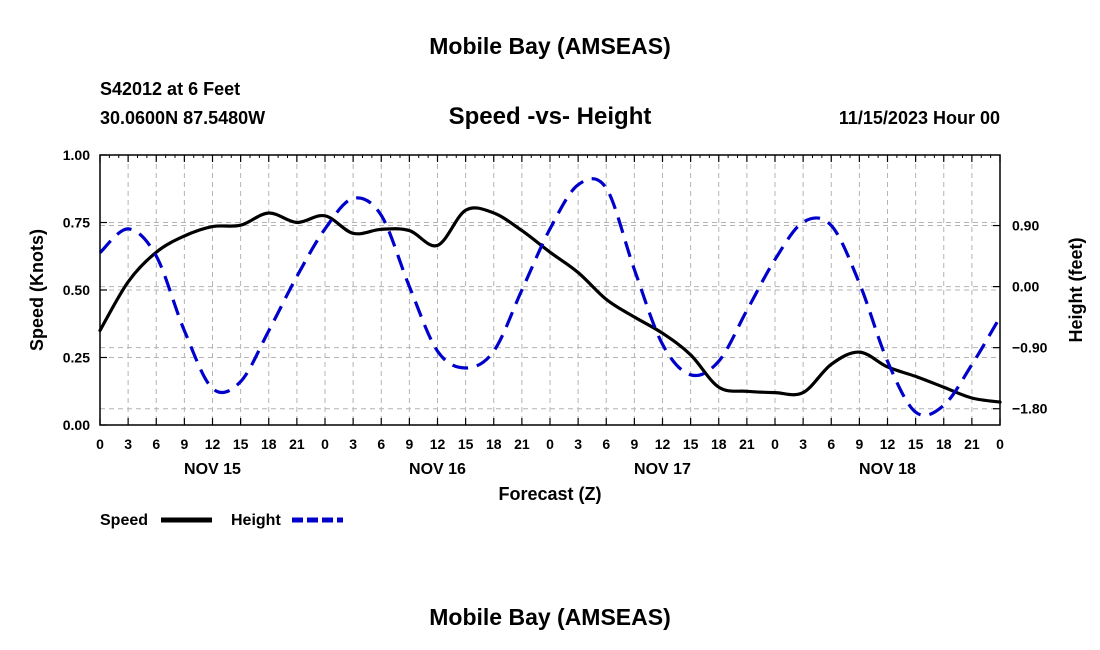 The width and height of the screenshot is (1100, 650). What do you see at coordinates (1030, 348) in the screenshot?
I see `y2-tick-label: −0.90` at bounding box center [1030, 348].